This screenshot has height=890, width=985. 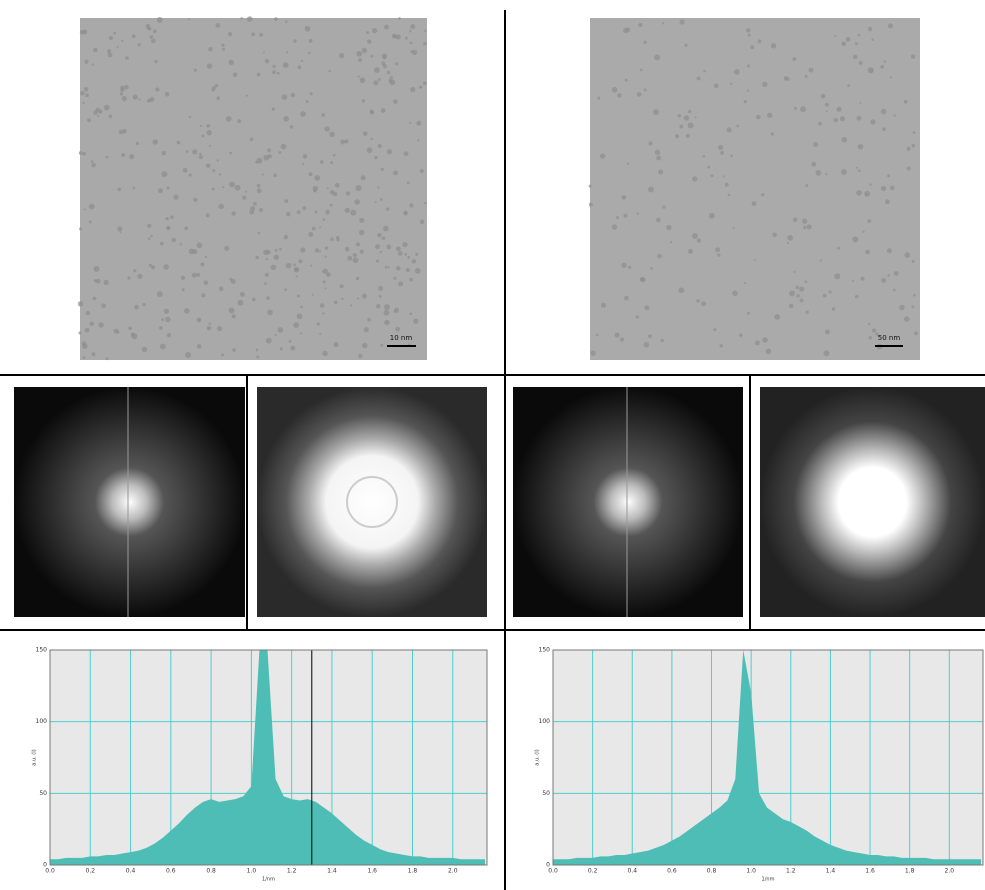 I want to click on y-tick-label: 50, so click(x=546, y=793).